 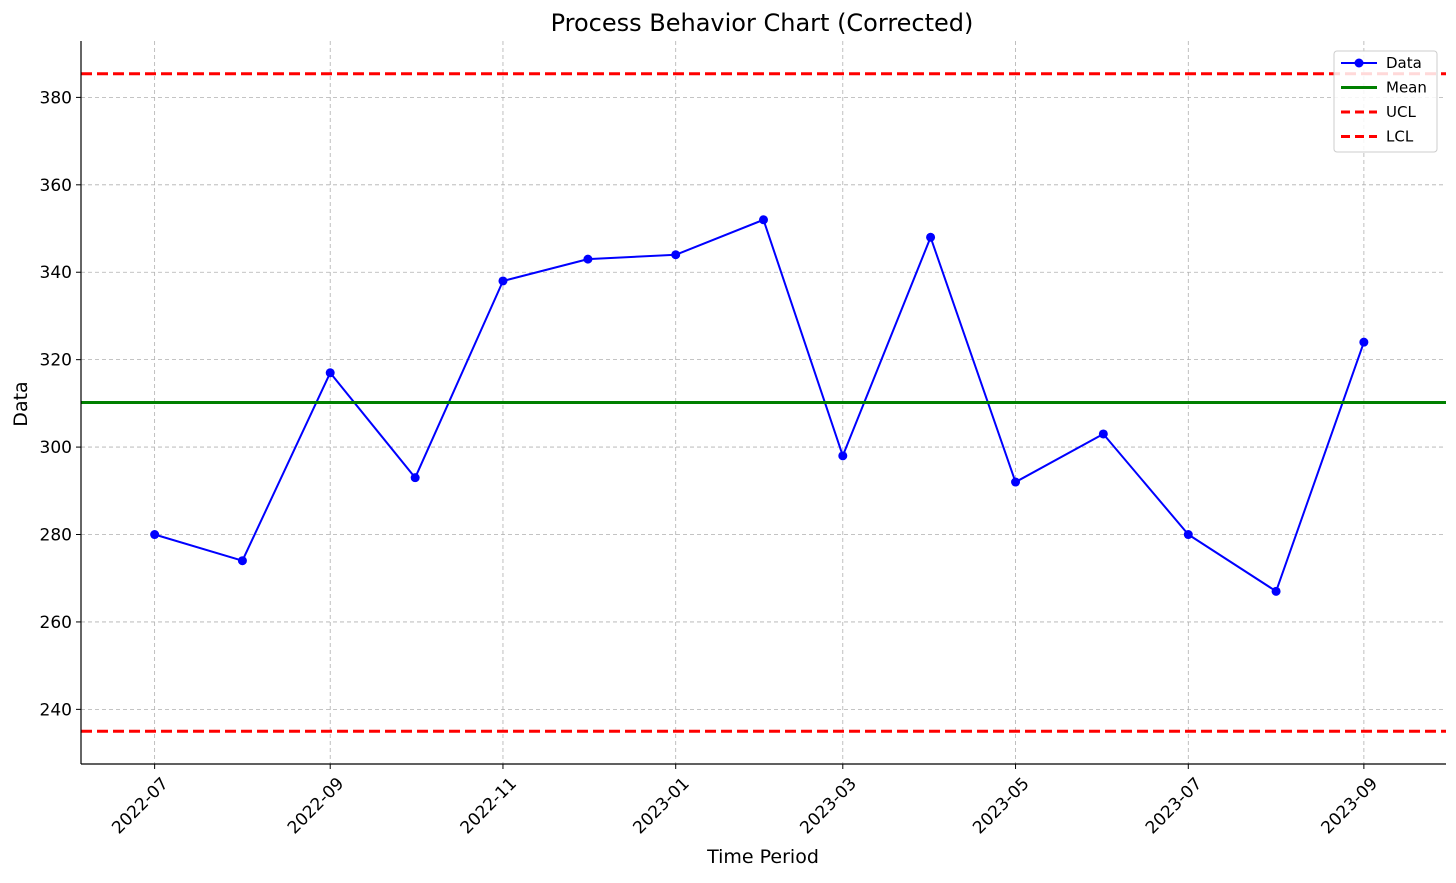 What do you see at coordinates (21, 403) in the screenshot?
I see `y-axis-label: Data` at bounding box center [21, 403].